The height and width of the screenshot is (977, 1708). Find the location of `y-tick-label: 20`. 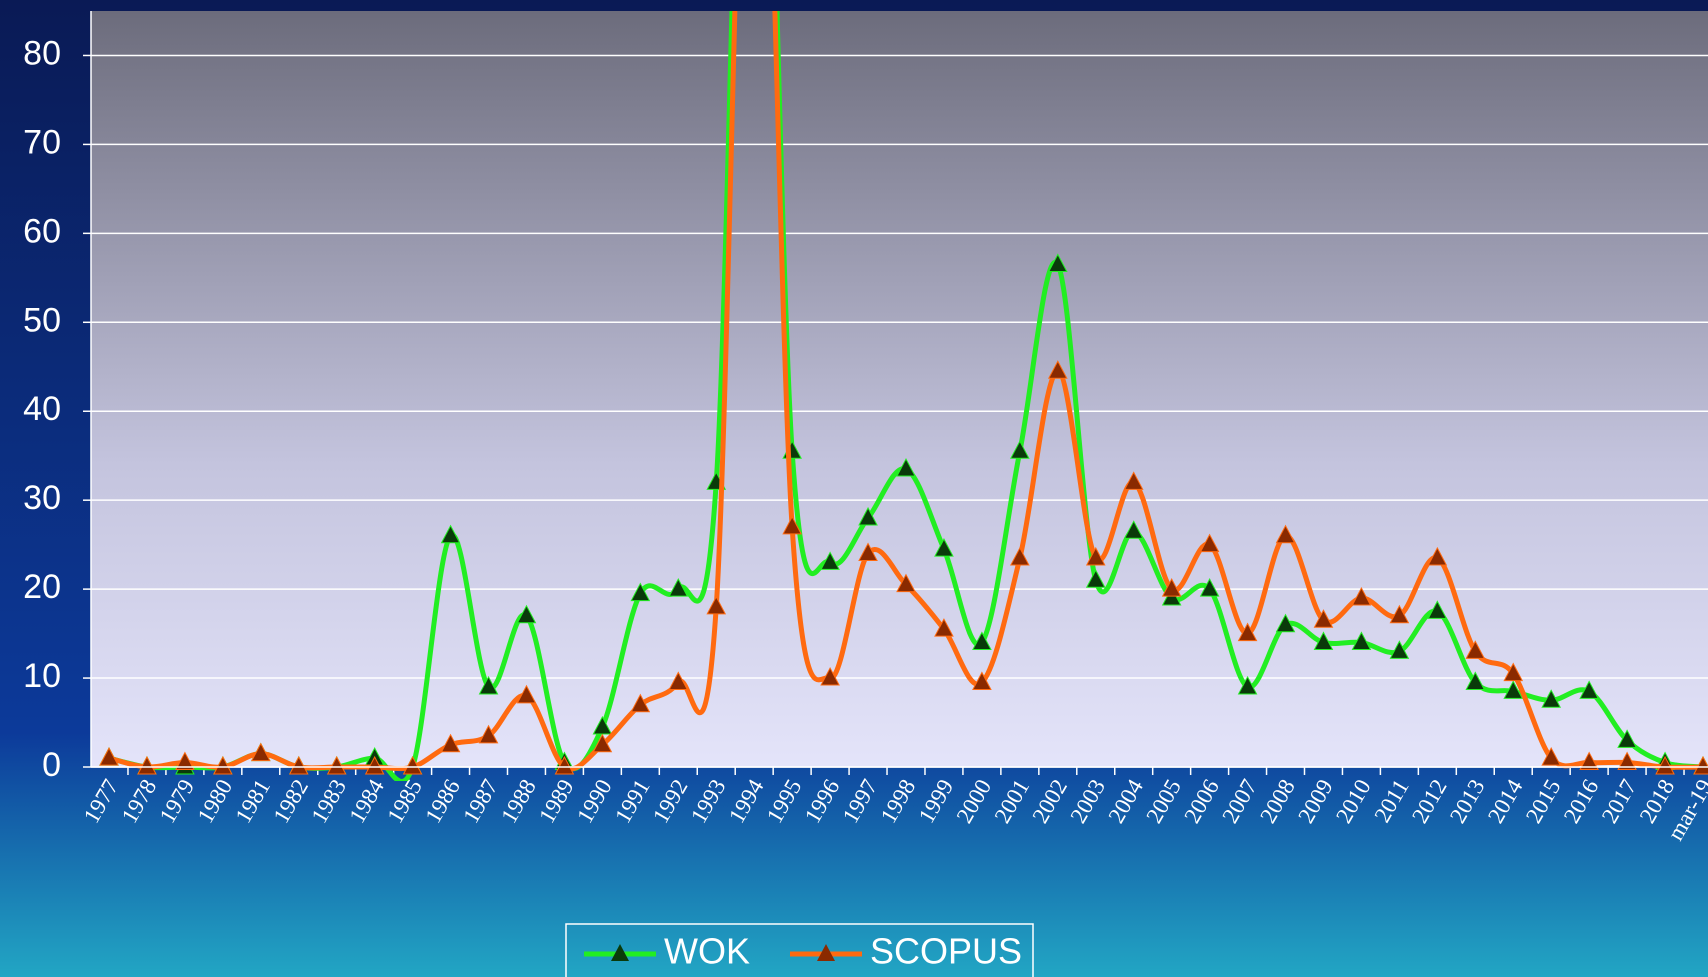

y-tick-label: 20 is located at coordinates (42, 587).